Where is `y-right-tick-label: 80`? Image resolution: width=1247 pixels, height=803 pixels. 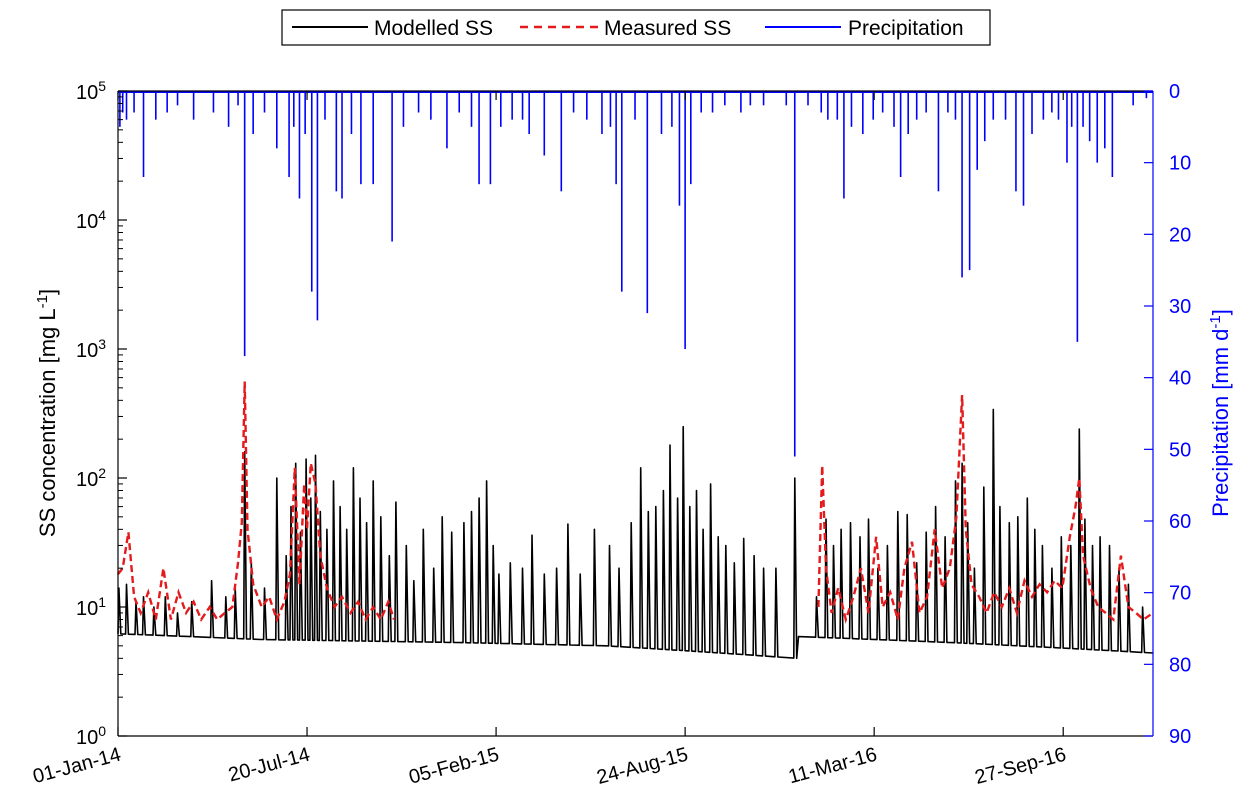
y-right-tick-label: 80 is located at coordinates (1180, 665).